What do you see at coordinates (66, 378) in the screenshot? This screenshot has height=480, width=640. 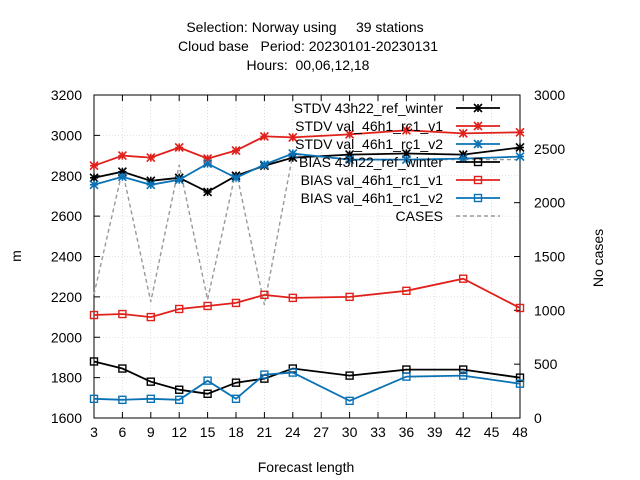 I see `y-tick-label: 1800` at bounding box center [66, 378].